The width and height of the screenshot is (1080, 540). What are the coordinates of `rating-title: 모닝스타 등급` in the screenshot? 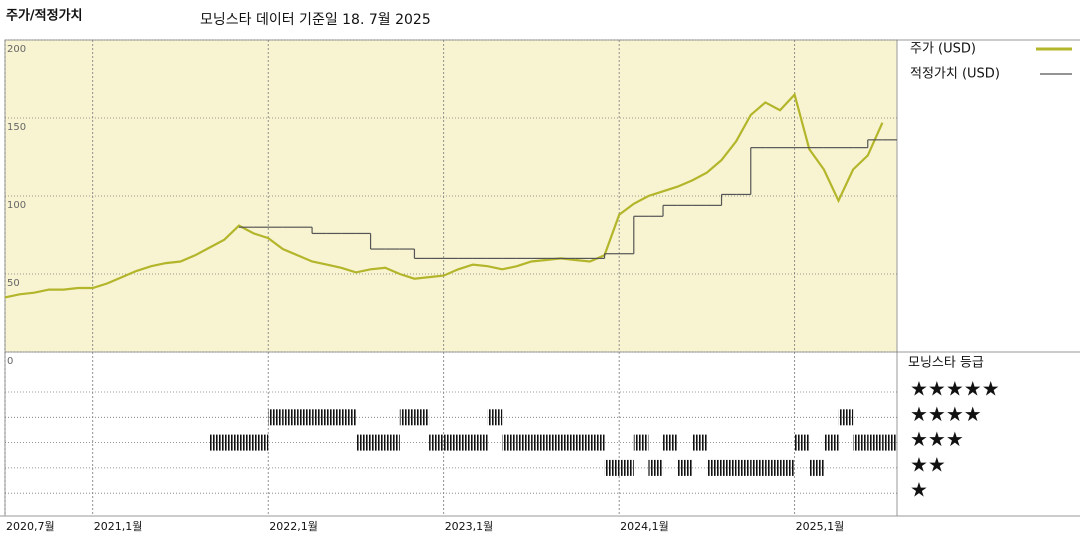 It's located at (946, 363).